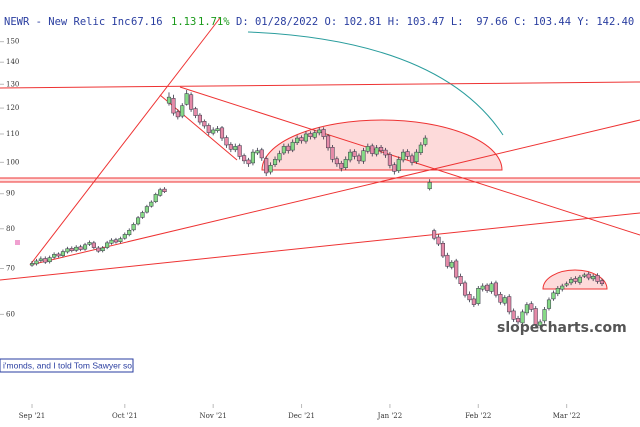  Describe the element at coordinates (12, 134) in the screenshot. I see `y-tick-label: 110` at that location.